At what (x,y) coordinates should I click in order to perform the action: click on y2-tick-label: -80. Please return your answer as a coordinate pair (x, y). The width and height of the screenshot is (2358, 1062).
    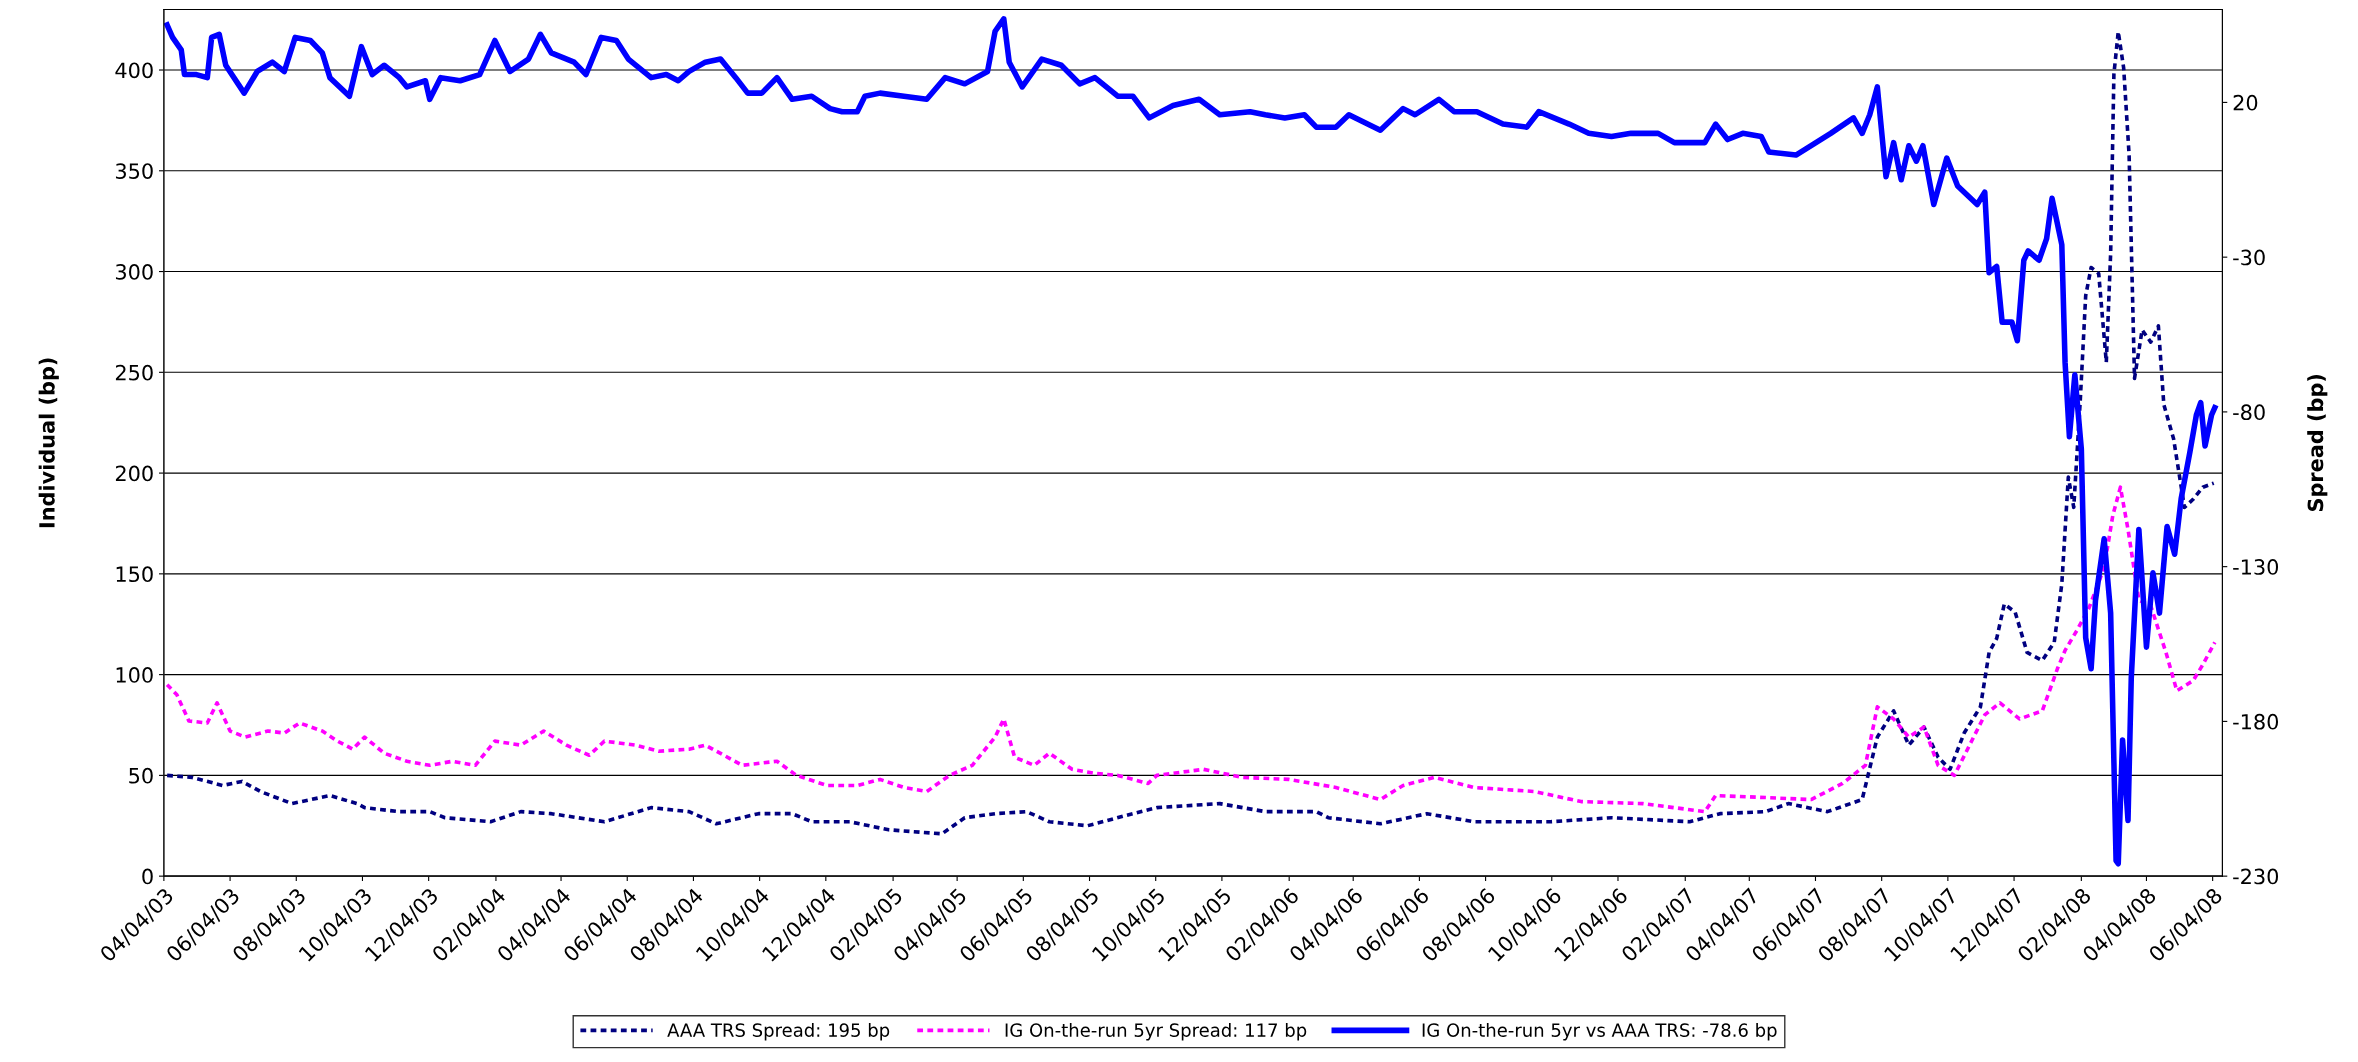
    Looking at the image, I should click on (2249, 412).